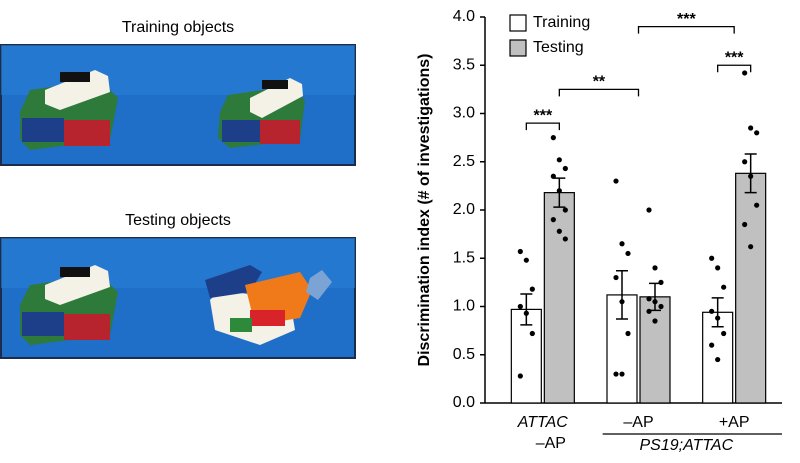  What do you see at coordinates (561, 22) in the screenshot?
I see `legend-label: Training` at bounding box center [561, 22].